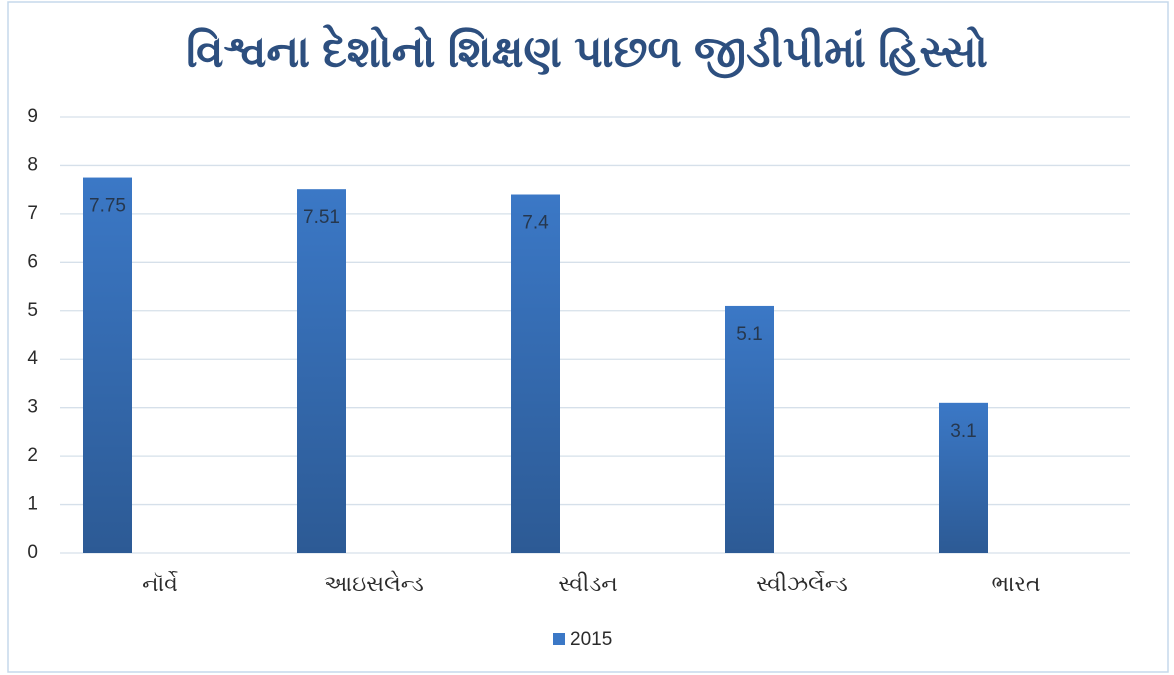 The image size is (1174, 675). What do you see at coordinates (32, 358) in the screenshot?
I see `y-tick-label: 4` at bounding box center [32, 358].